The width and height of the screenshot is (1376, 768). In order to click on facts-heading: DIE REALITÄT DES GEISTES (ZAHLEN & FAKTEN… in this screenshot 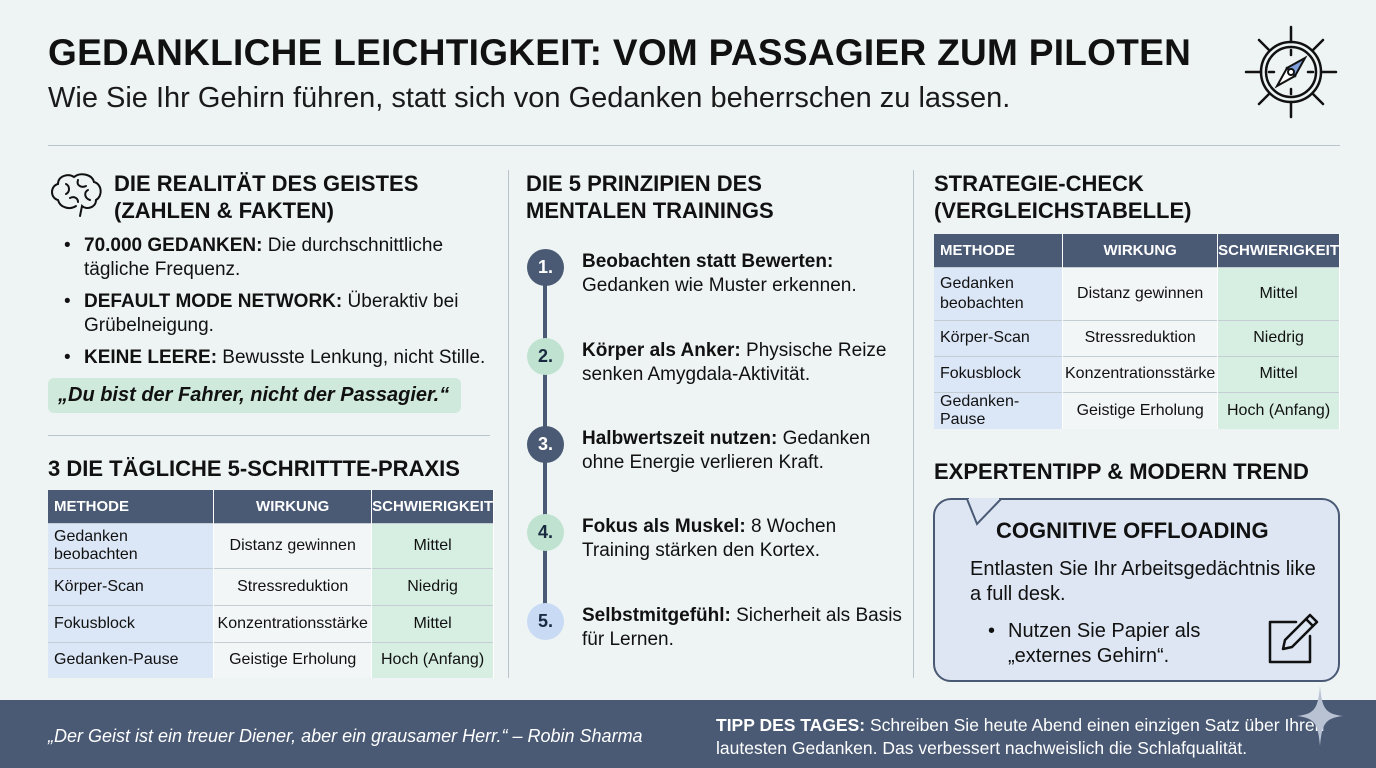, I will do `click(266, 197)`.